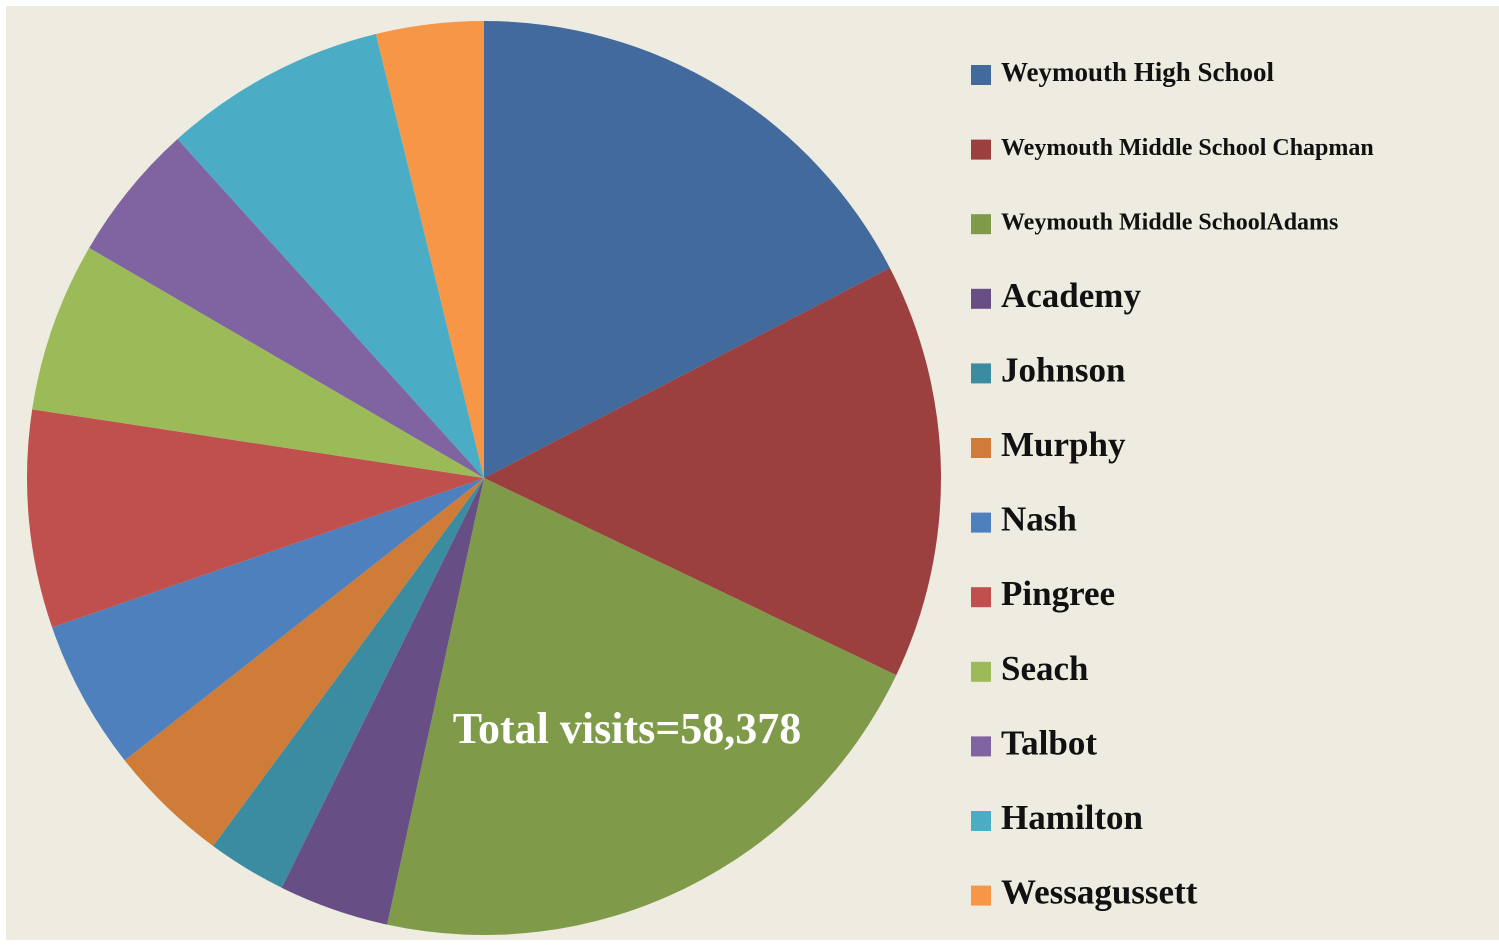  What do you see at coordinates (1138, 72) in the screenshot?
I see `legend-label: Weymouth High School` at bounding box center [1138, 72].